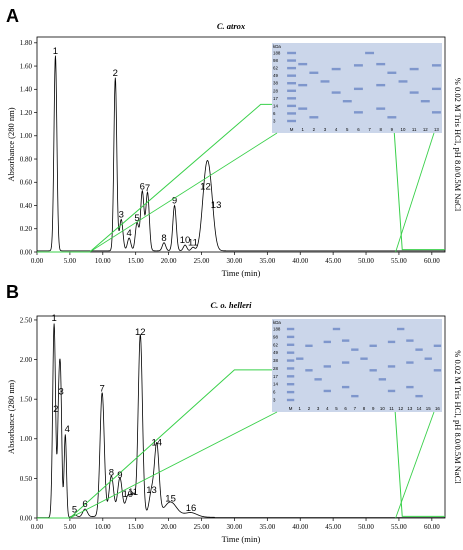 Image resolution: width=463 pixels, height=550 pixels. What do you see at coordinates (169, 527) in the screenshot?
I see `x-tick-label: 20.00` at bounding box center [169, 527].